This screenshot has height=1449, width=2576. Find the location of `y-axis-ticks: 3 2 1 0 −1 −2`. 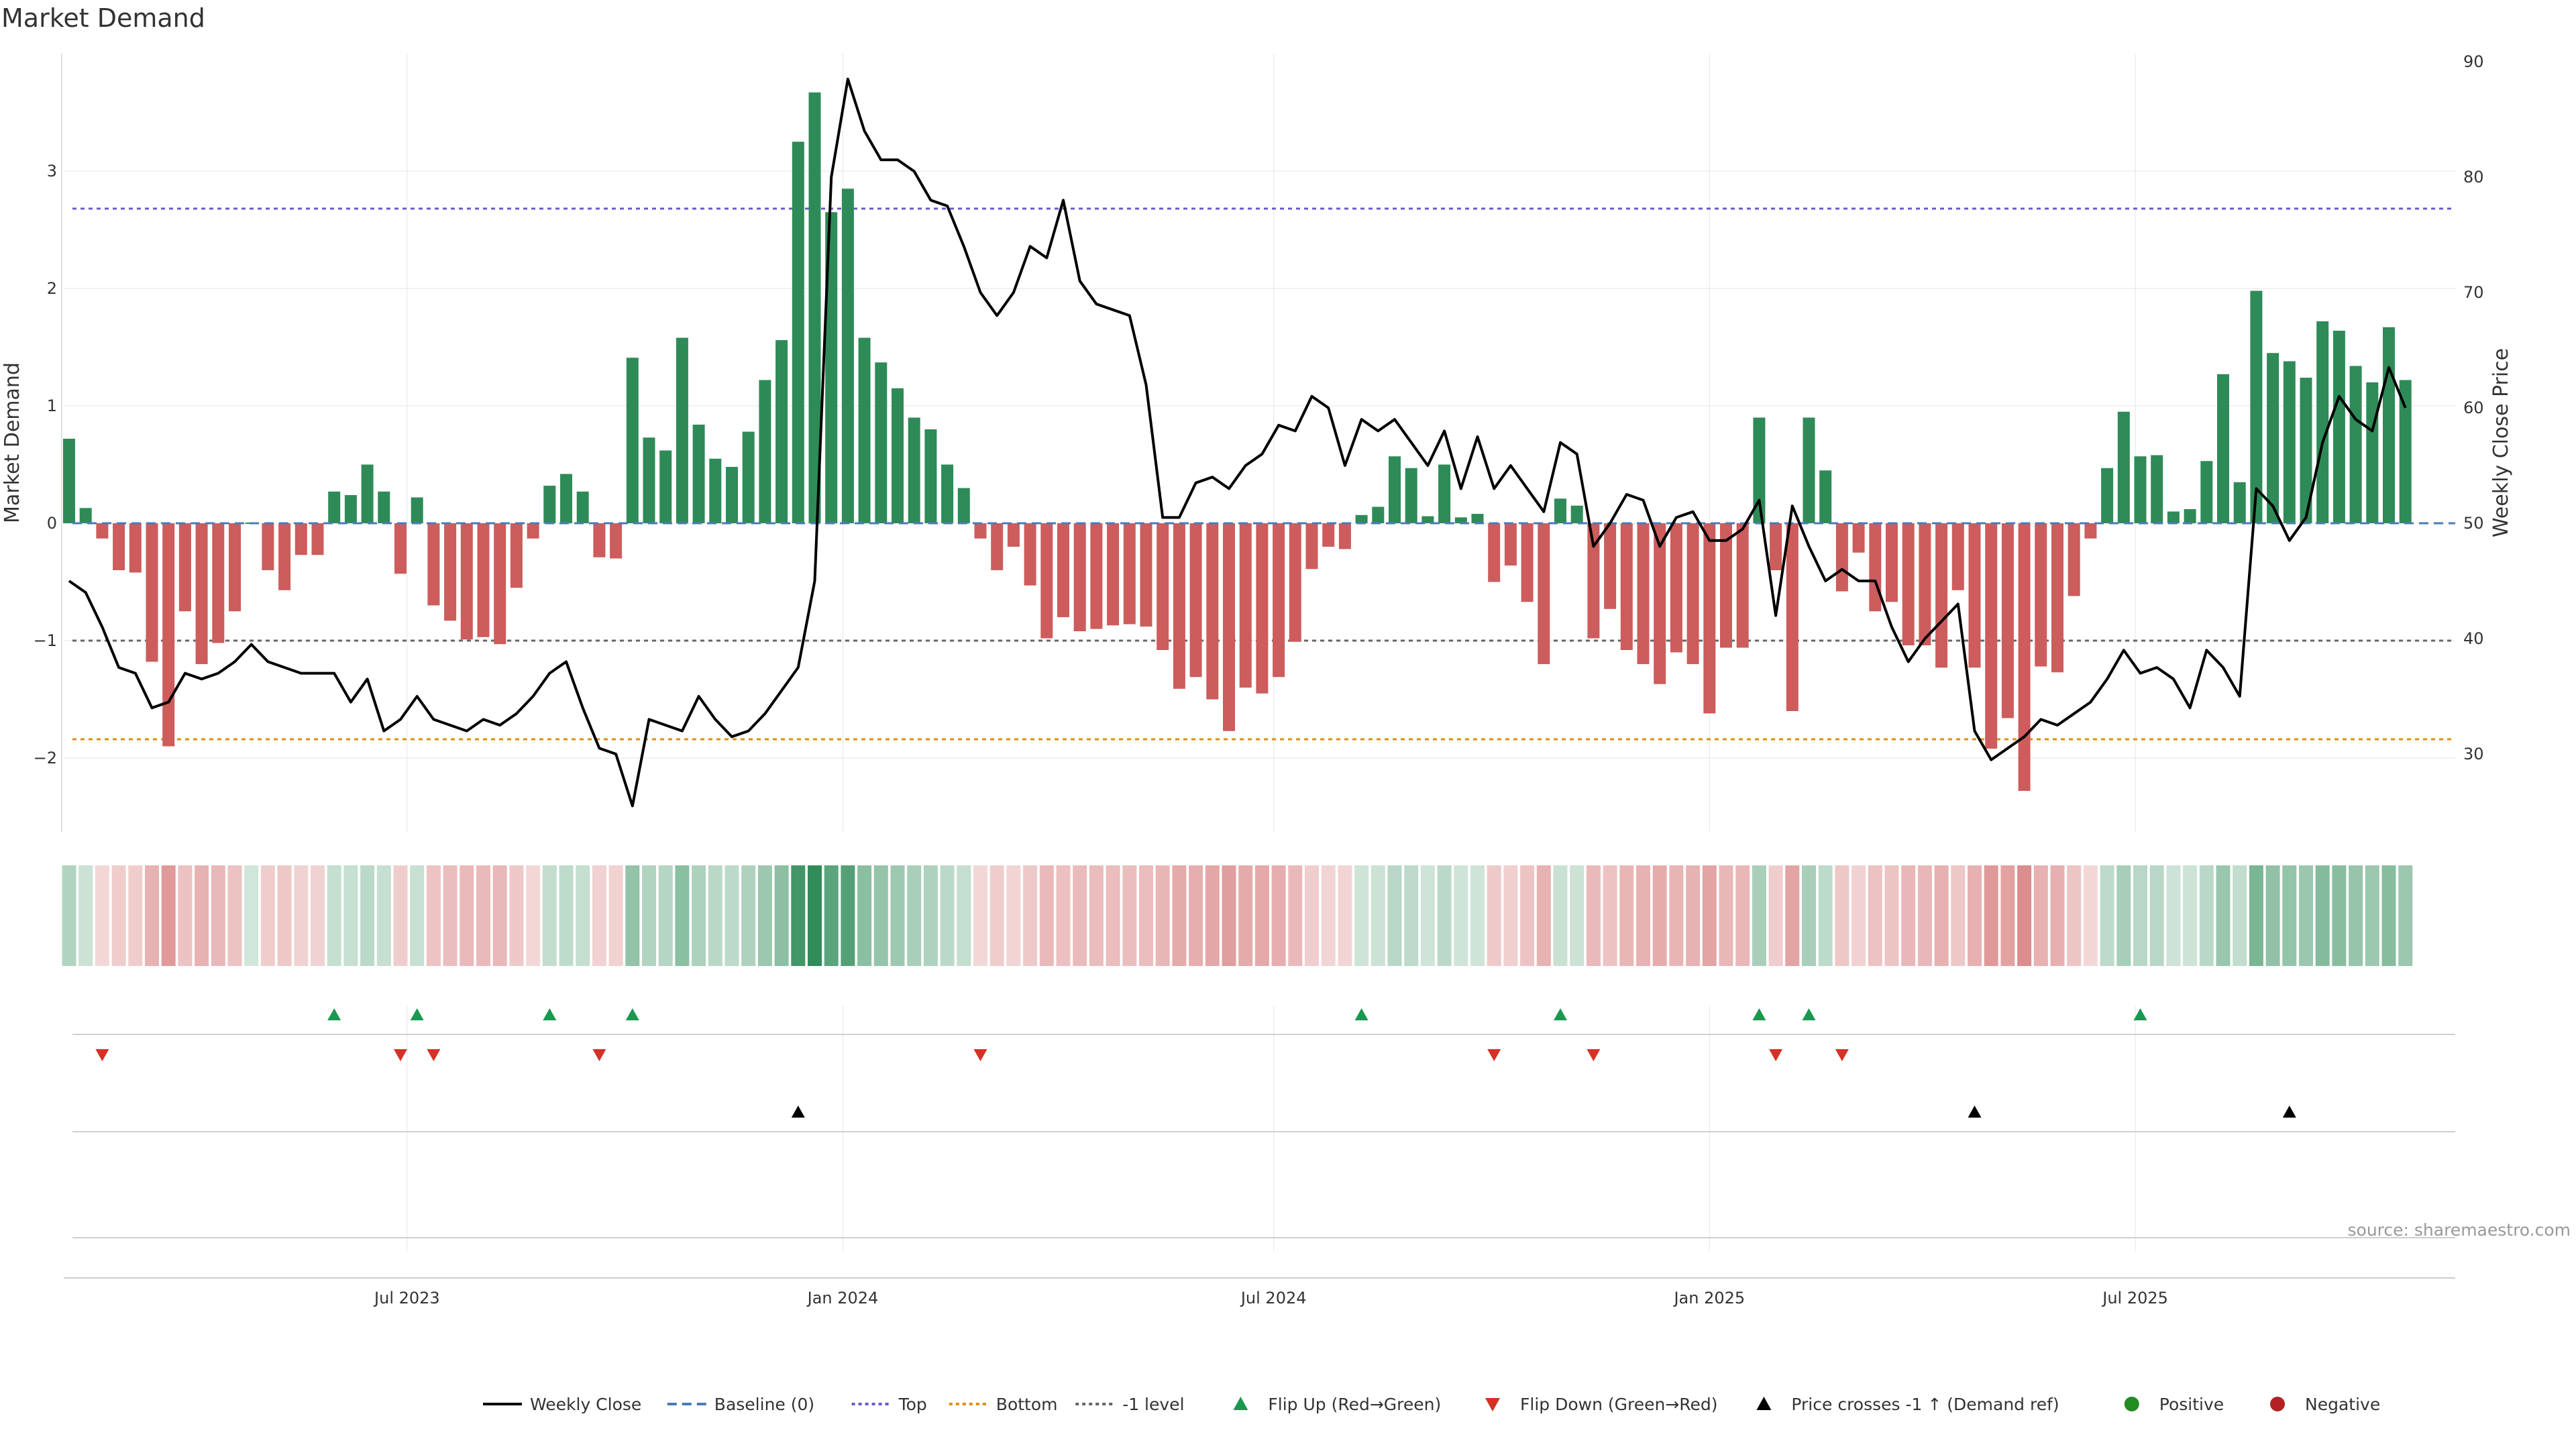

y-axis-ticks: 3 2 1 0 −1 −2 is located at coordinates (45, 464).